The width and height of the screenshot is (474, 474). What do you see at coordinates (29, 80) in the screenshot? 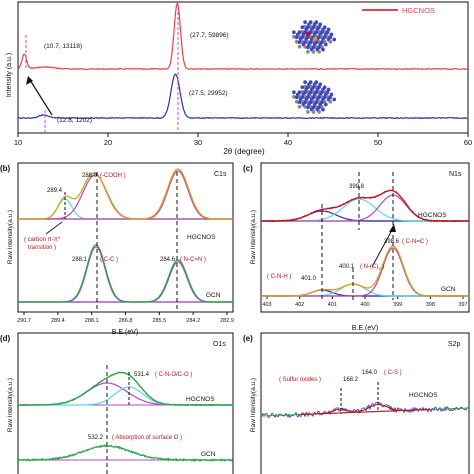
I see `shift-arrow-head` at bounding box center [29, 80].